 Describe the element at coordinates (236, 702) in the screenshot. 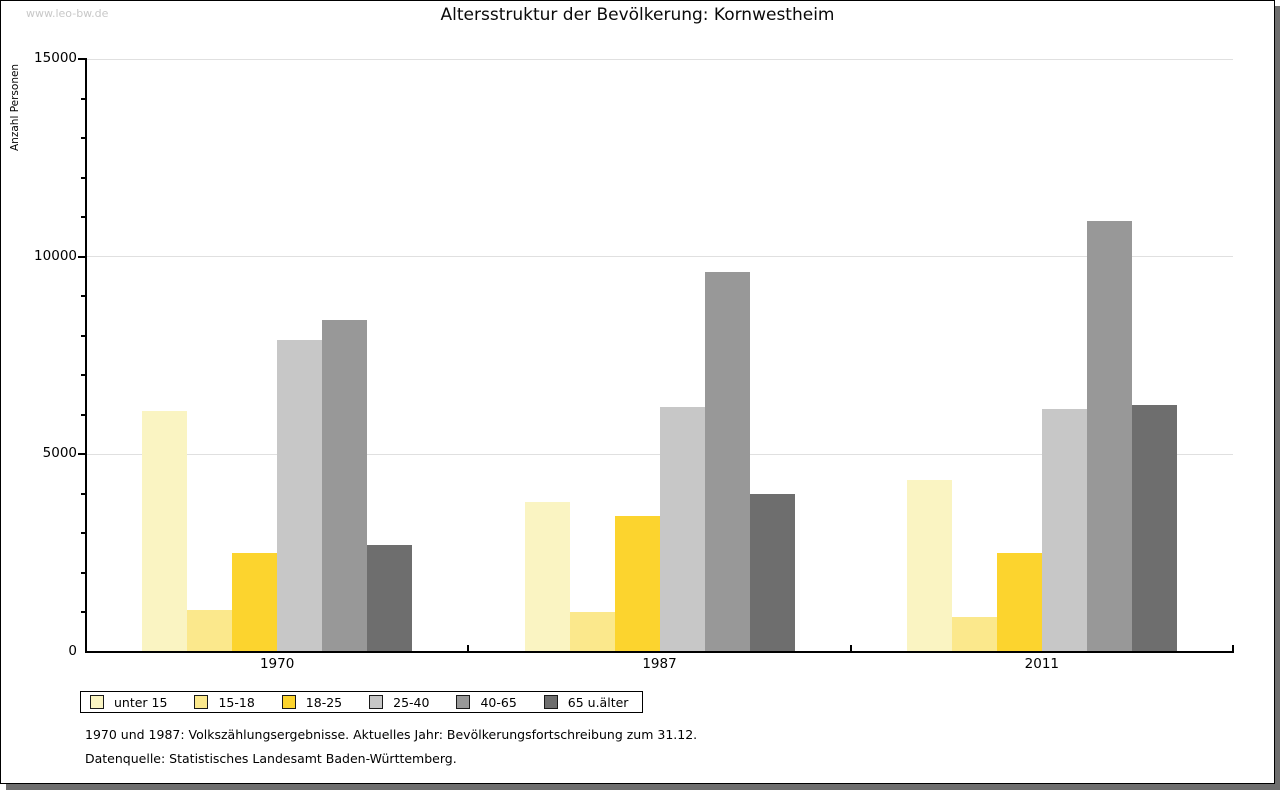

I see `legend-label: 15-18` at that location.